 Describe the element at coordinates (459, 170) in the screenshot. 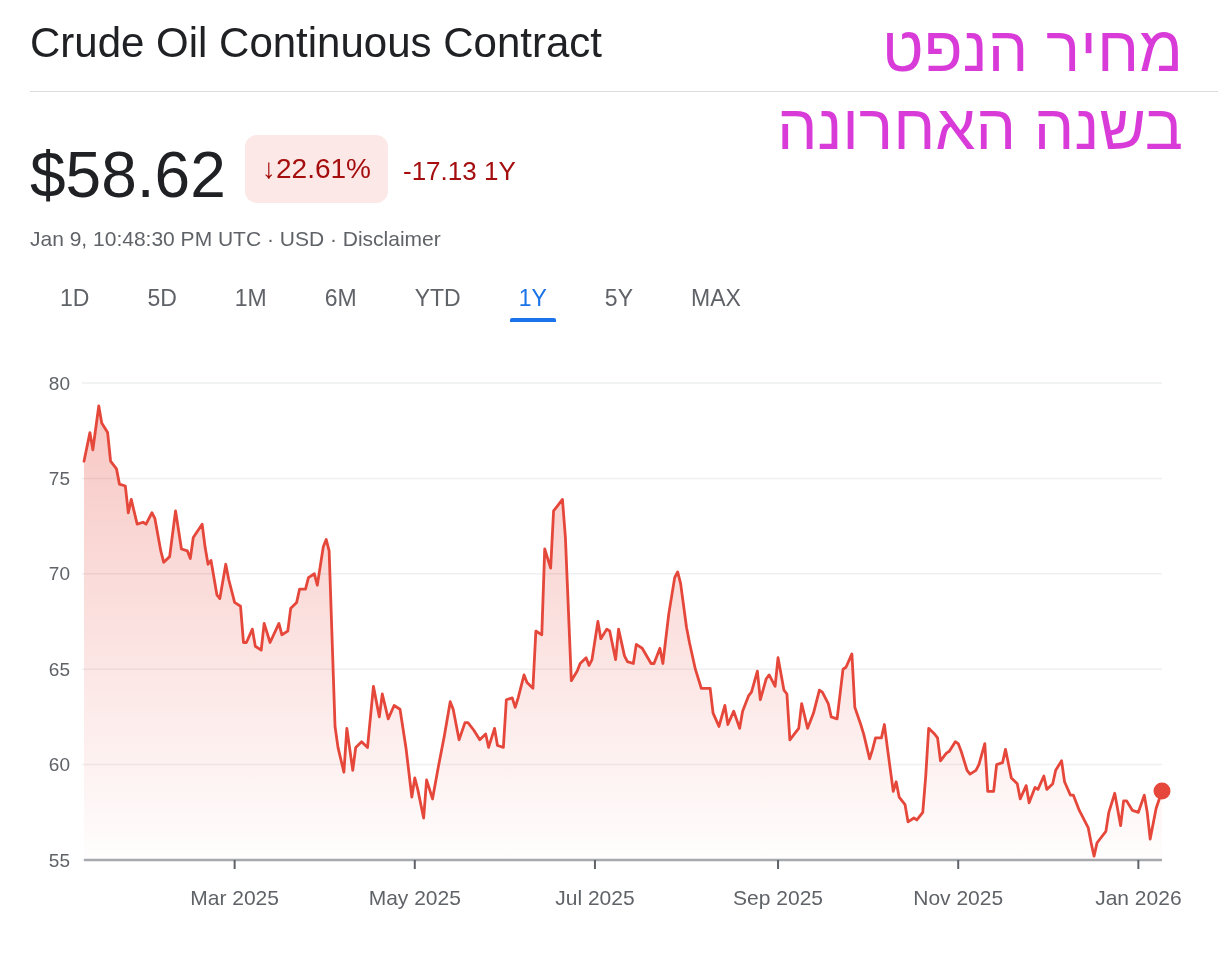

I see `text: -17.13 1Y` at that location.